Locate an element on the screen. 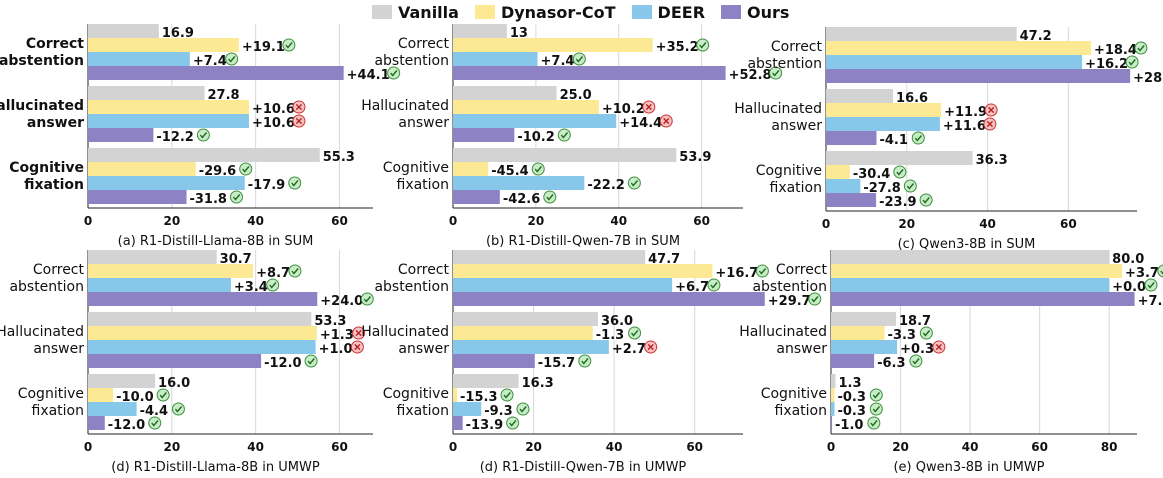 This screenshot has height=478, width=1163. data-label-ours: -13.9 is located at coordinates (484, 425).